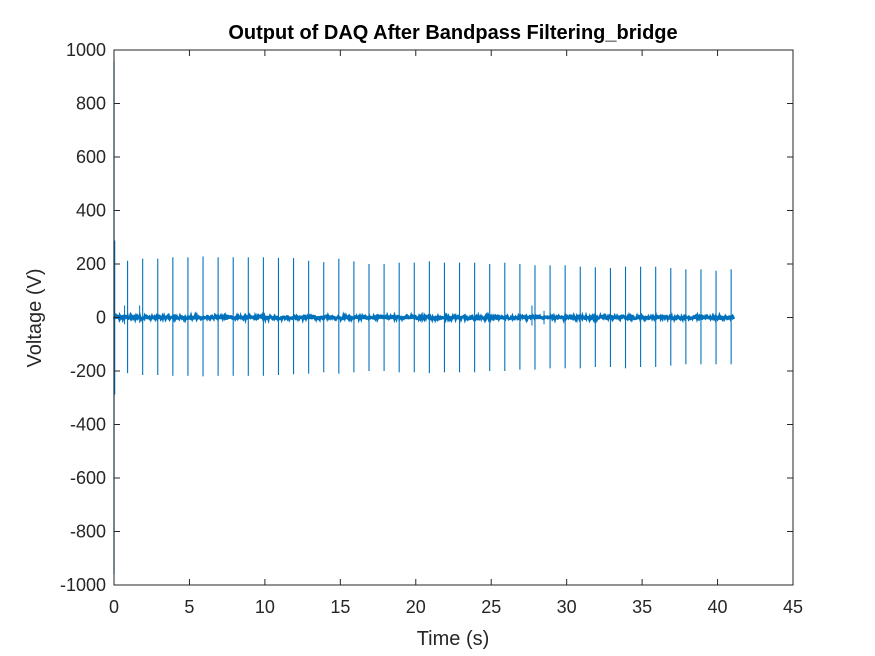 This screenshot has width=875, height=656. Describe the element at coordinates (88, 478) in the screenshot. I see `y-tick-label: -600` at that location.